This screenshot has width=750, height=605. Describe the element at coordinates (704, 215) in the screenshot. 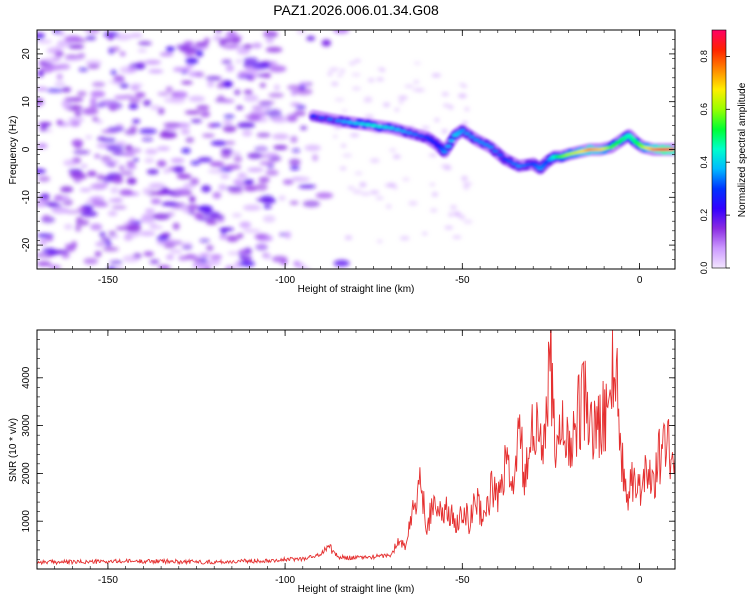

I see `colorbar-tick-label: 0.2` at that location.